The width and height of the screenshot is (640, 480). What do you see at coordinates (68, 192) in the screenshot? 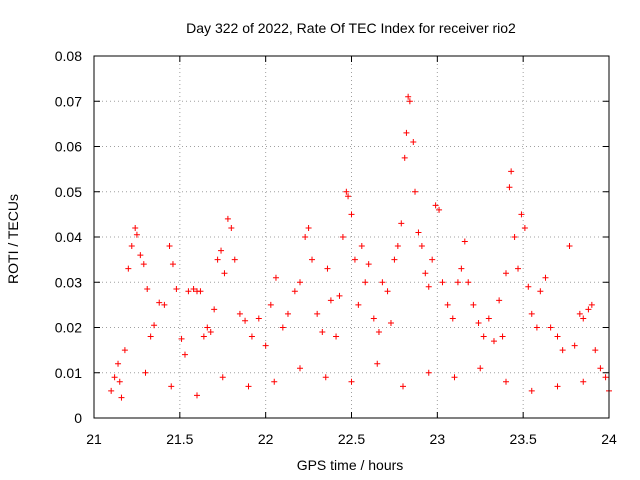
I see `y-tick-label: 0.05` at bounding box center [68, 192].